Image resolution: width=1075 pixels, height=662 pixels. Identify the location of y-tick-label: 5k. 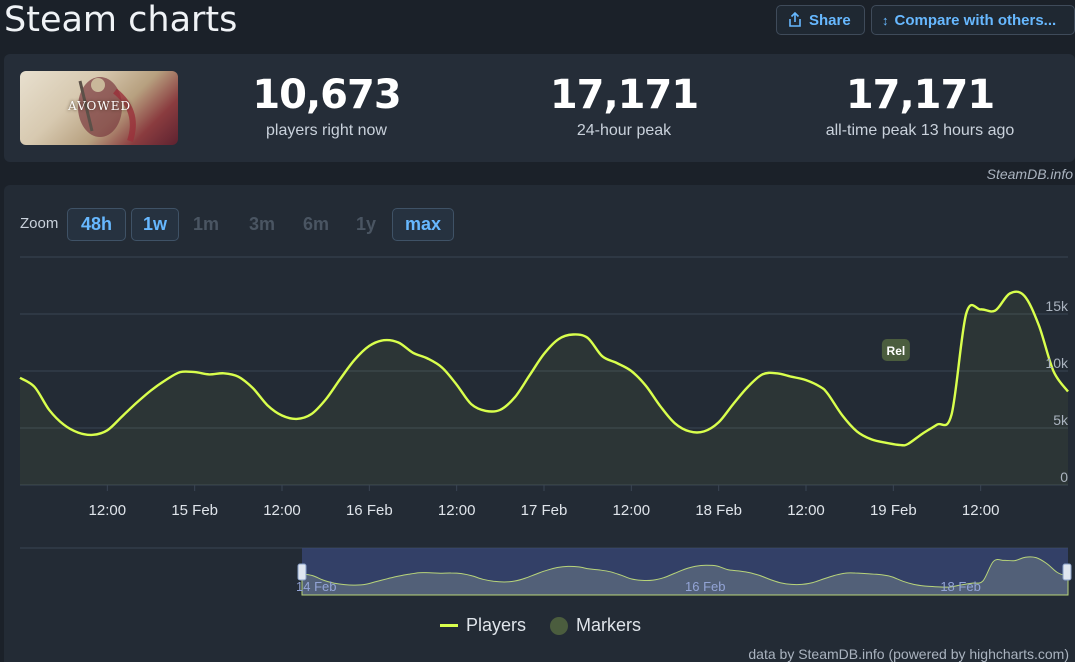
(1061, 420).